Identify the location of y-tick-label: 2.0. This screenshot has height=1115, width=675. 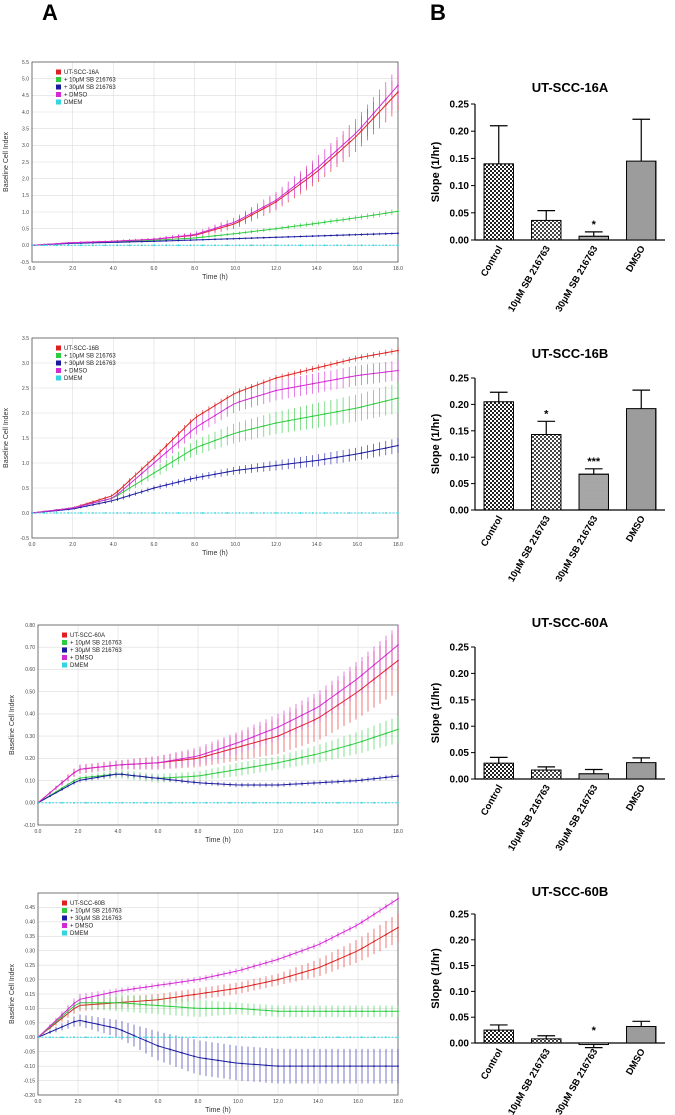
(25, 179).